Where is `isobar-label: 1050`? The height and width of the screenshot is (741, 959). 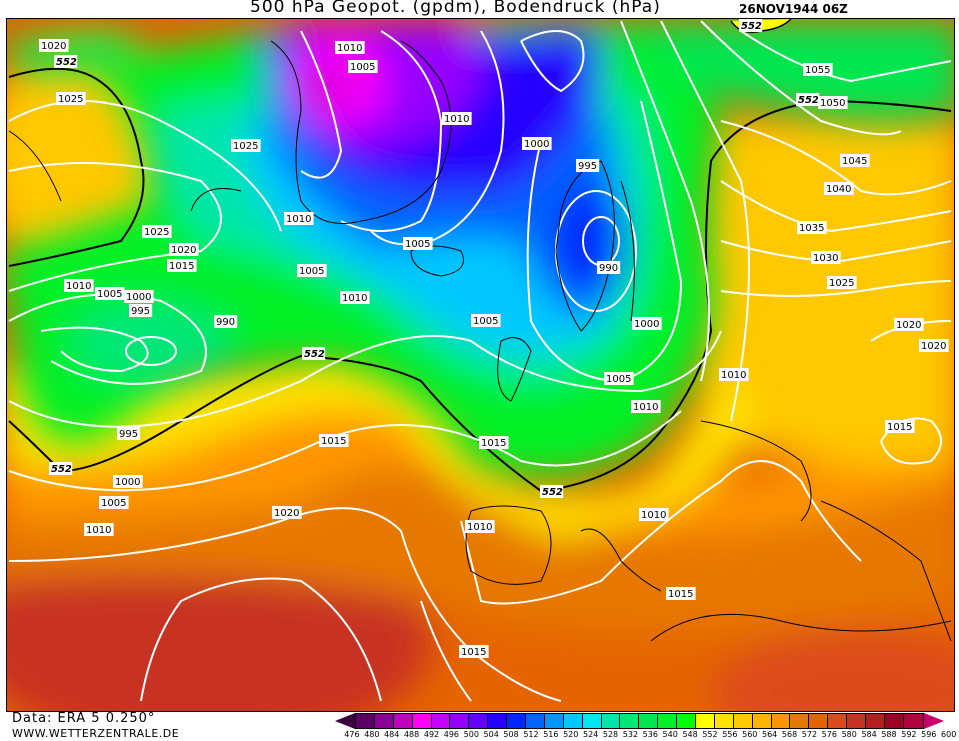 isobar-label: 1050 is located at coordinates (833, 102).